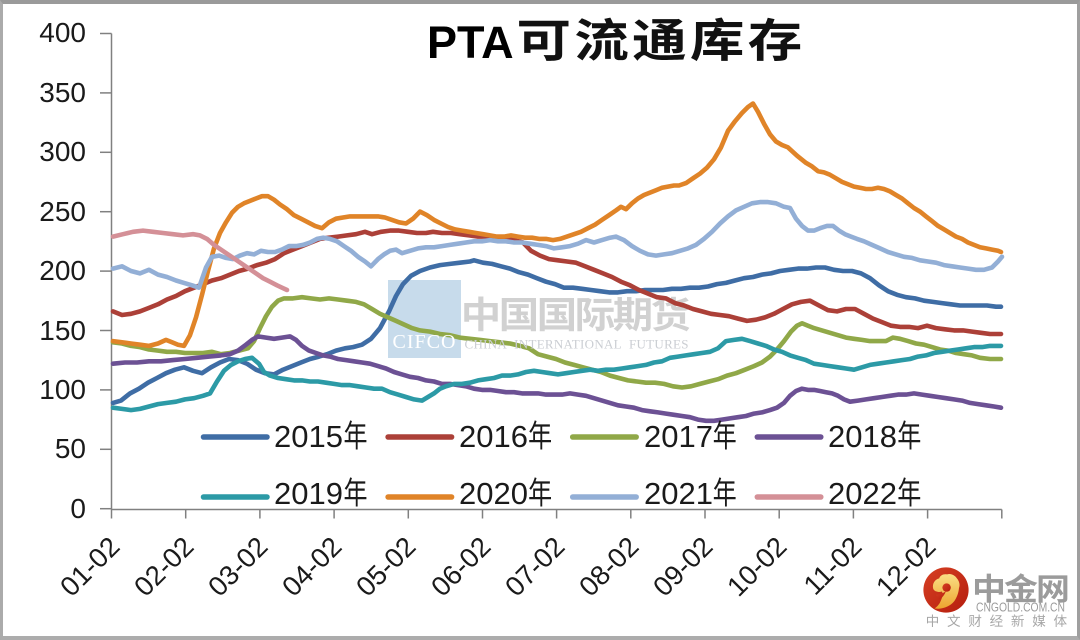 The height and width of the screenshot is (640, 1080). I want to click on svg-text: CNGOLD.COM.CN, so click(1020, 608).